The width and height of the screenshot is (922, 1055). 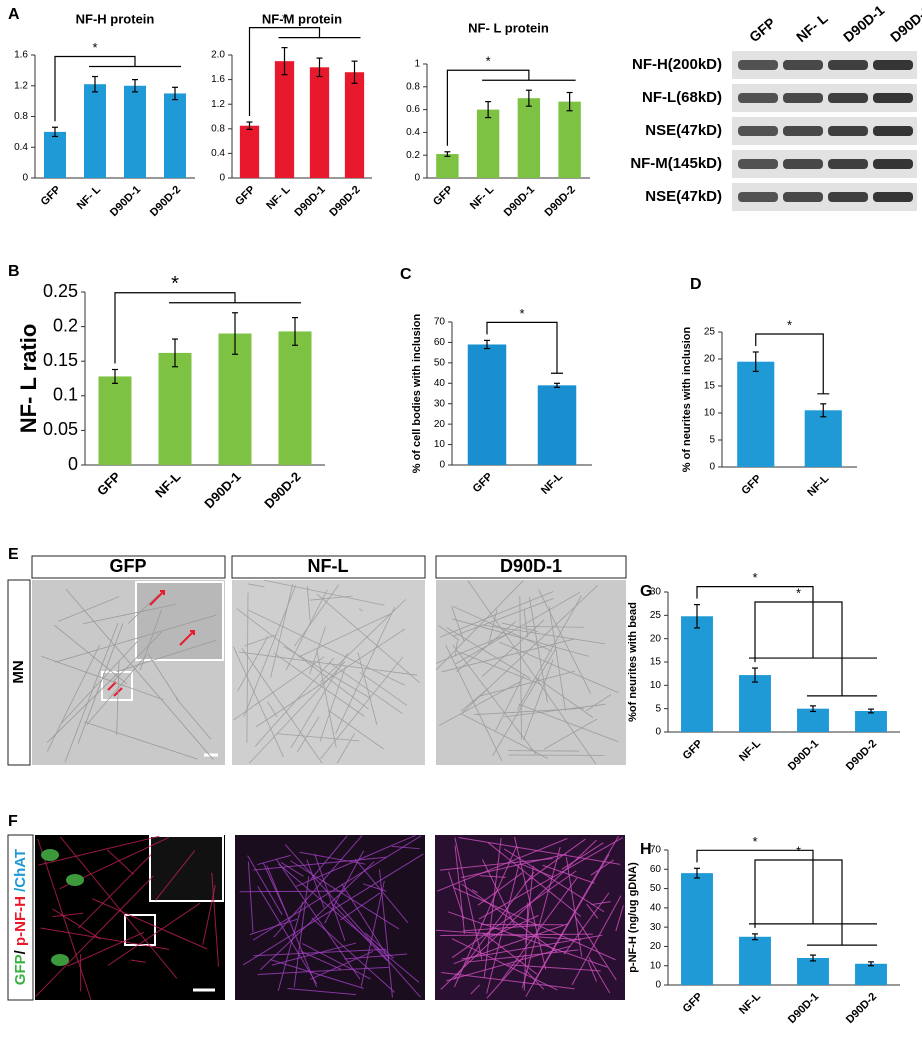 I want to click on y-tick-label: 0.25, so click(x=60, y=291).